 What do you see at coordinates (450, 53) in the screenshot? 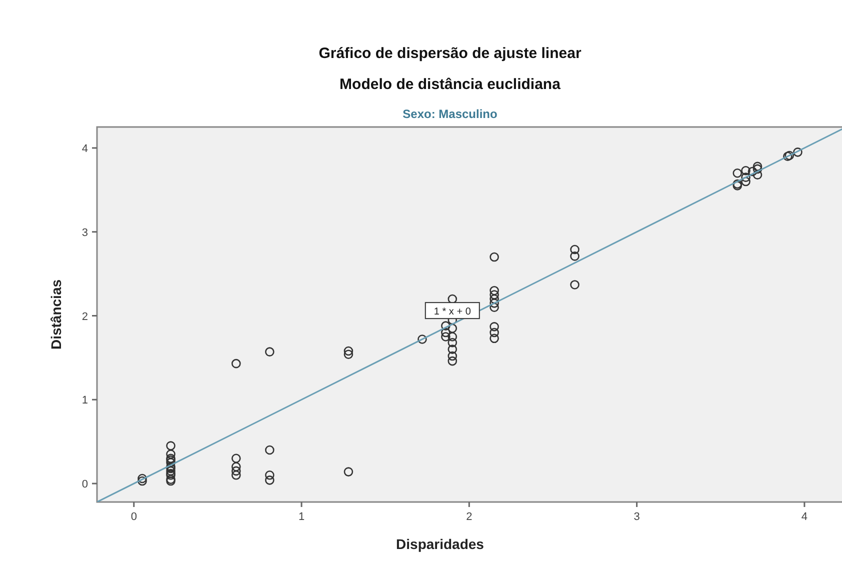
I see `chart-title: Gráfico de dispersão de ajuste linear` at bounding box center [450, 53].